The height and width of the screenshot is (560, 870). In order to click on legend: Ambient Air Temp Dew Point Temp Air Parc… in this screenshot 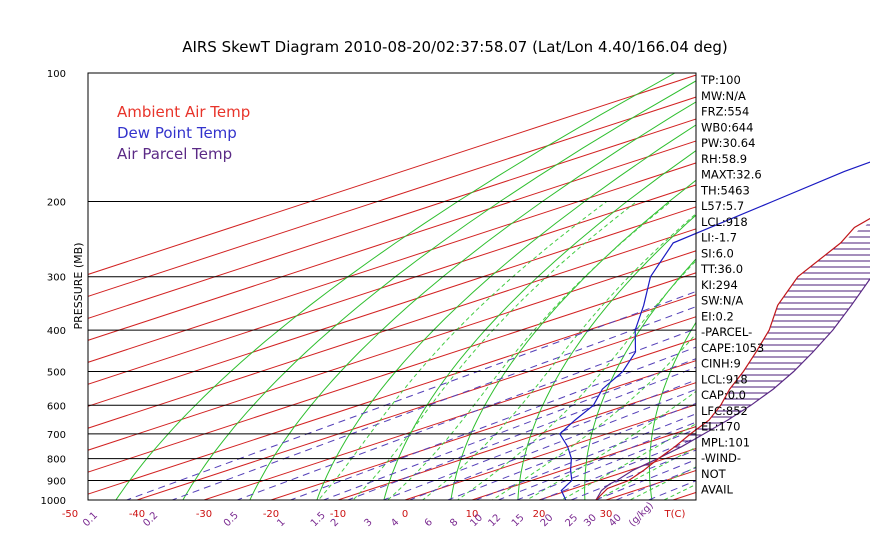, I will do `click(183, 133)`.